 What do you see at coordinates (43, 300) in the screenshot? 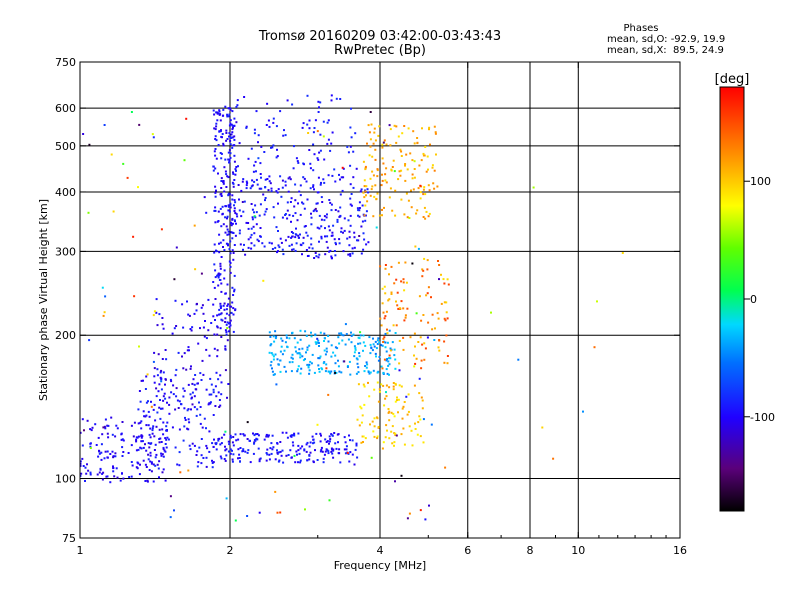
I see `y-axis-label: Stationary phase Virtual Height [km]` at bounding box center [43, 300].